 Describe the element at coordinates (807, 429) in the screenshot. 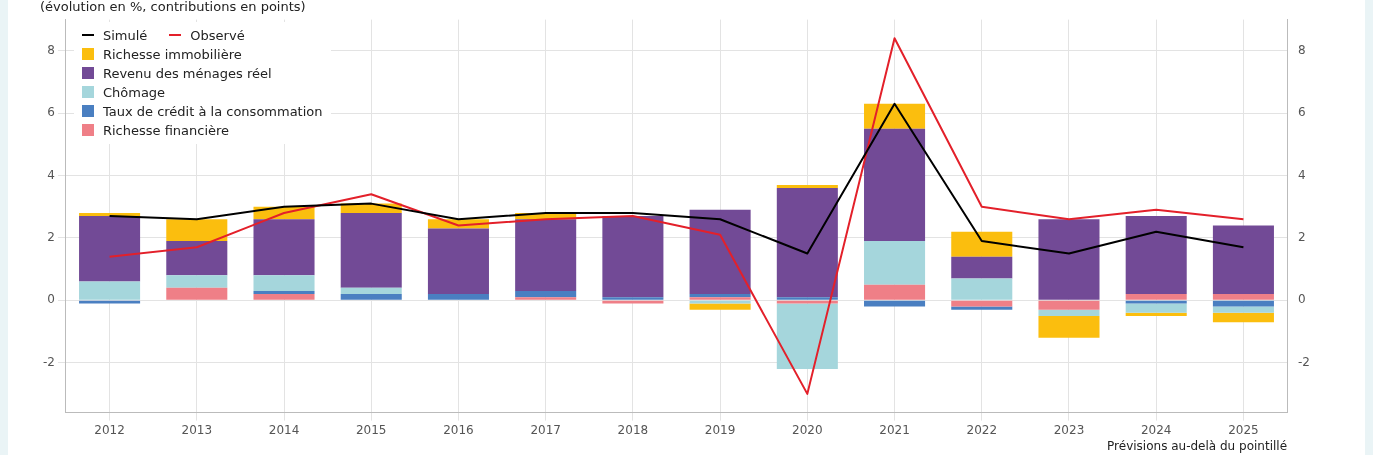

I see `x-tick-label: 2020` at that location.